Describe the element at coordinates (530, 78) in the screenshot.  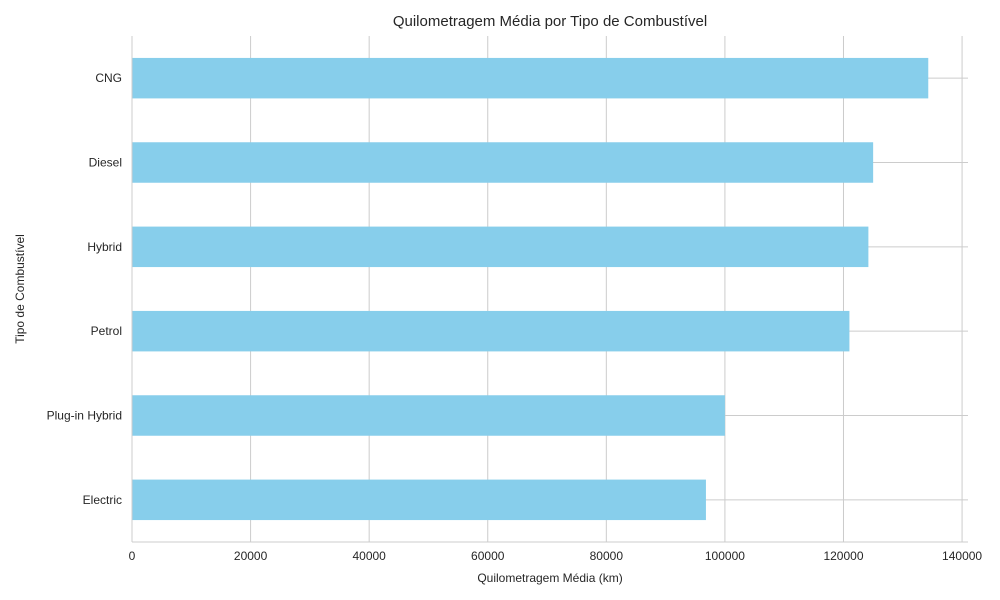
I see `bar-cng` at that location.